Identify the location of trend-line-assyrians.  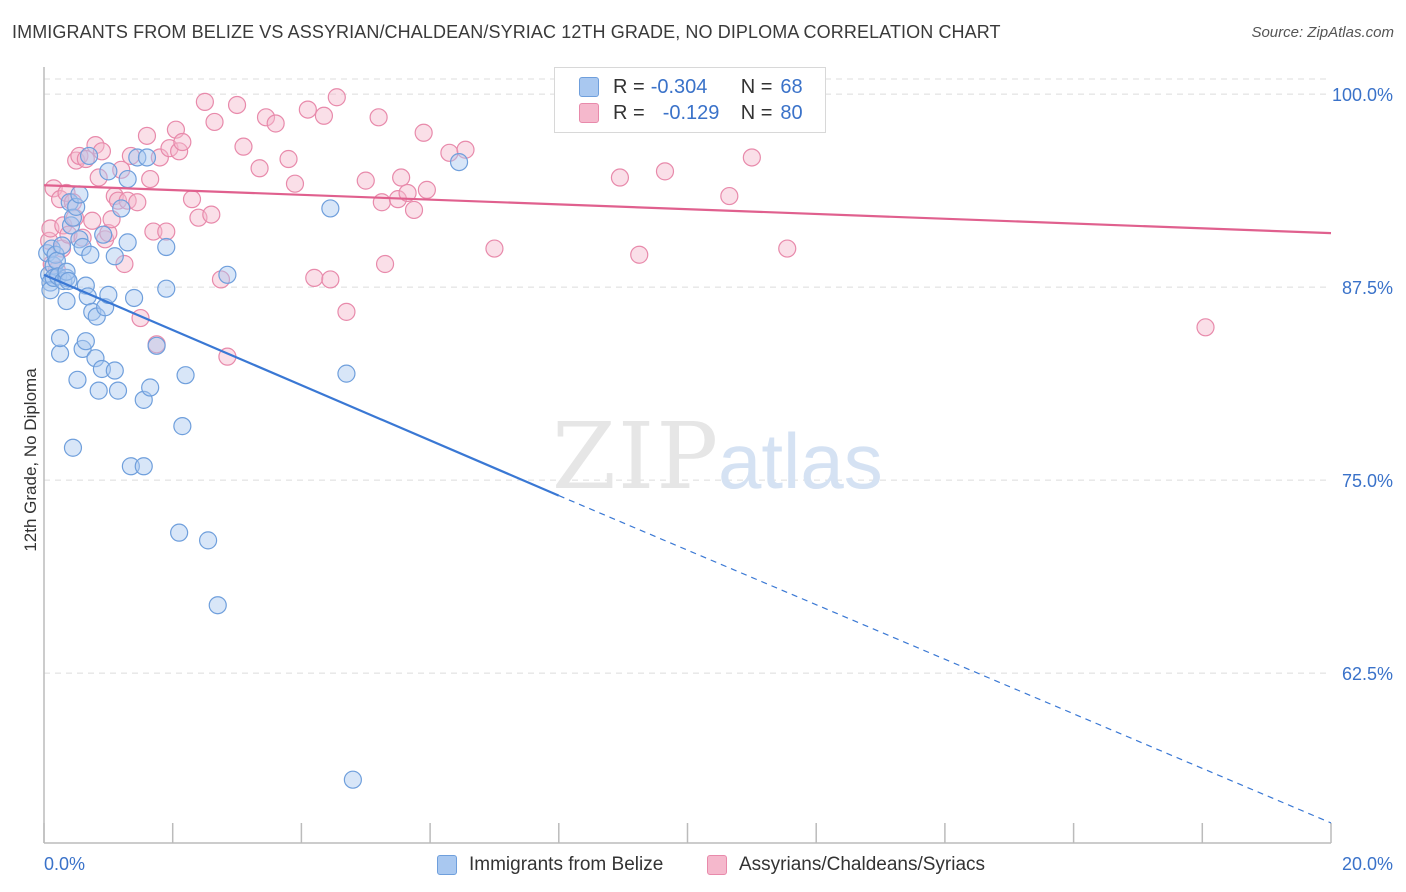
(687, 209).